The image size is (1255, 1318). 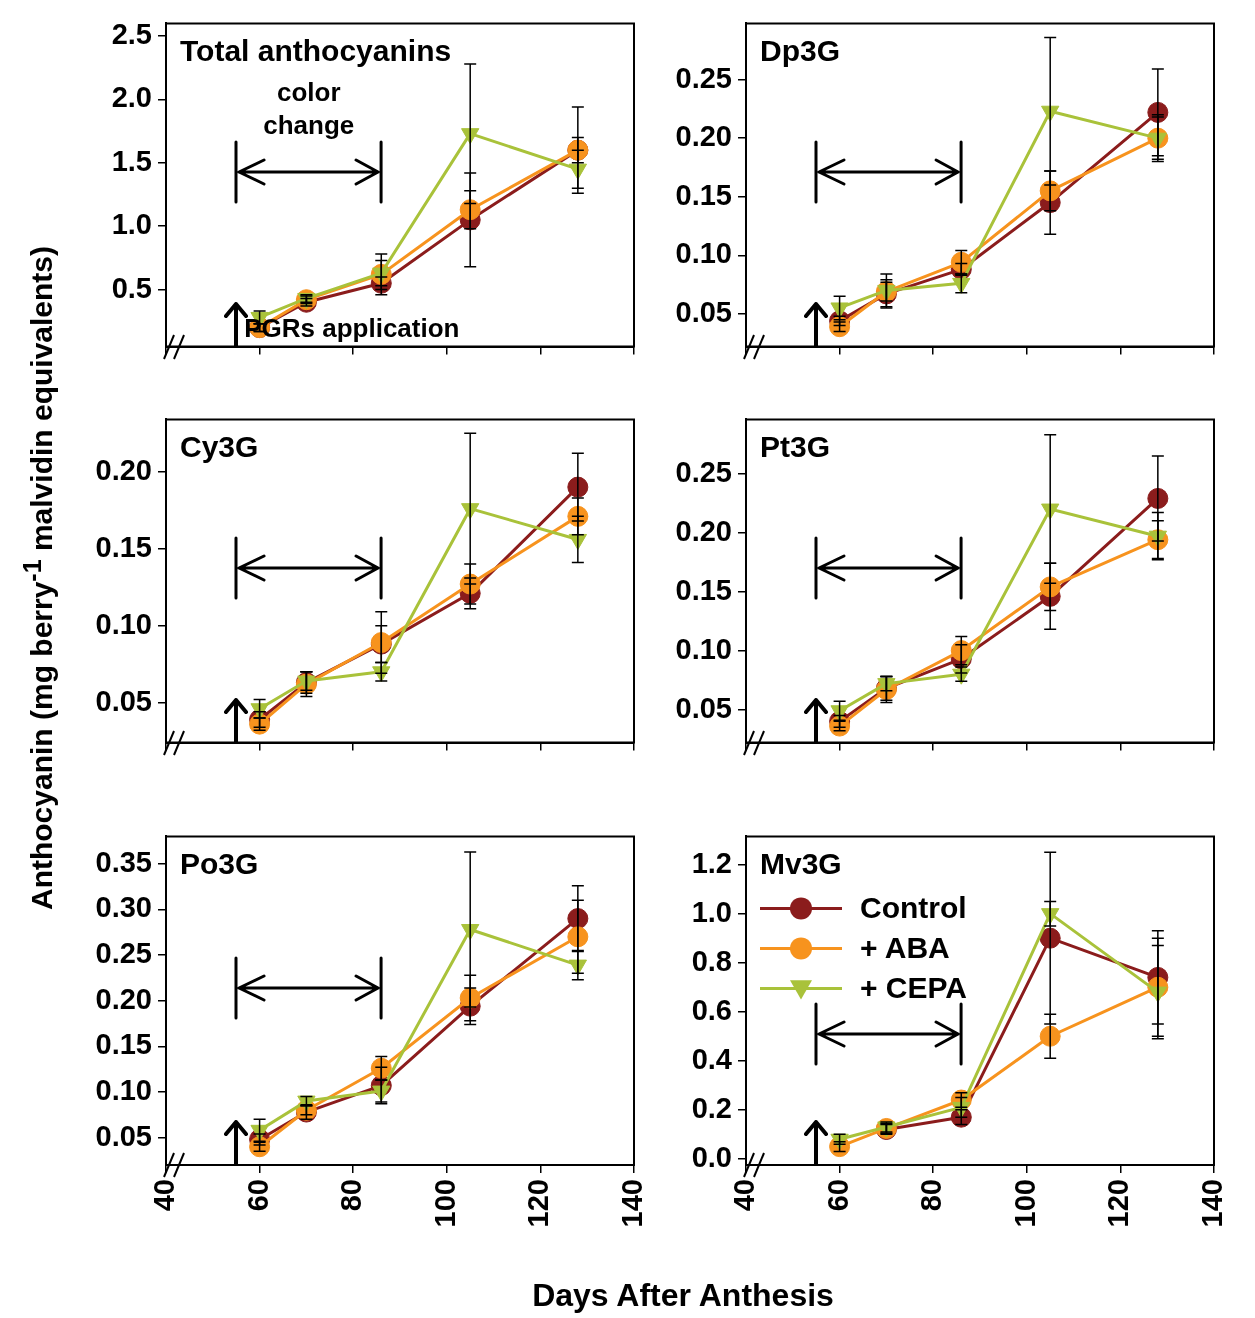 I want to click on y-tick-label: 0.8, so click(x=711, y=960).